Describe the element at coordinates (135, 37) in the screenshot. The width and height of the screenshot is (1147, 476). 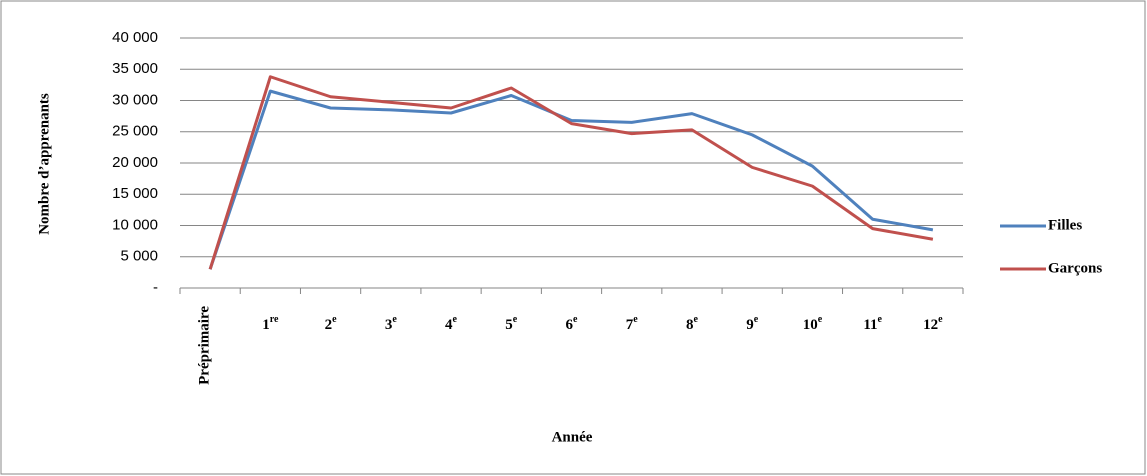
I see `y-tick-label: 40 000` at that location.